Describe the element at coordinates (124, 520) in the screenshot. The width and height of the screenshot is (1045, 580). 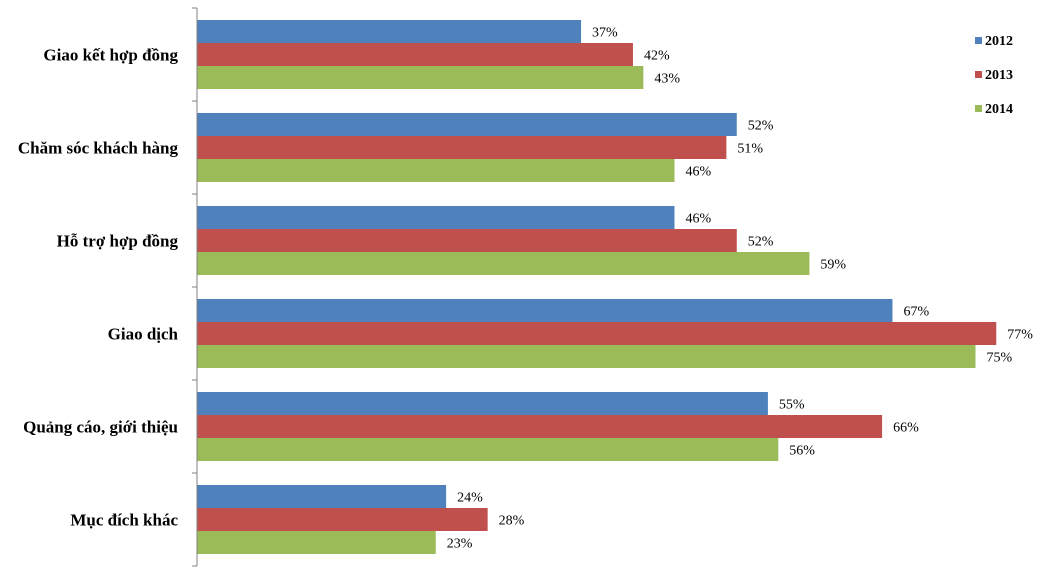
I see `category-label-5: Mục đích khác` at that location.